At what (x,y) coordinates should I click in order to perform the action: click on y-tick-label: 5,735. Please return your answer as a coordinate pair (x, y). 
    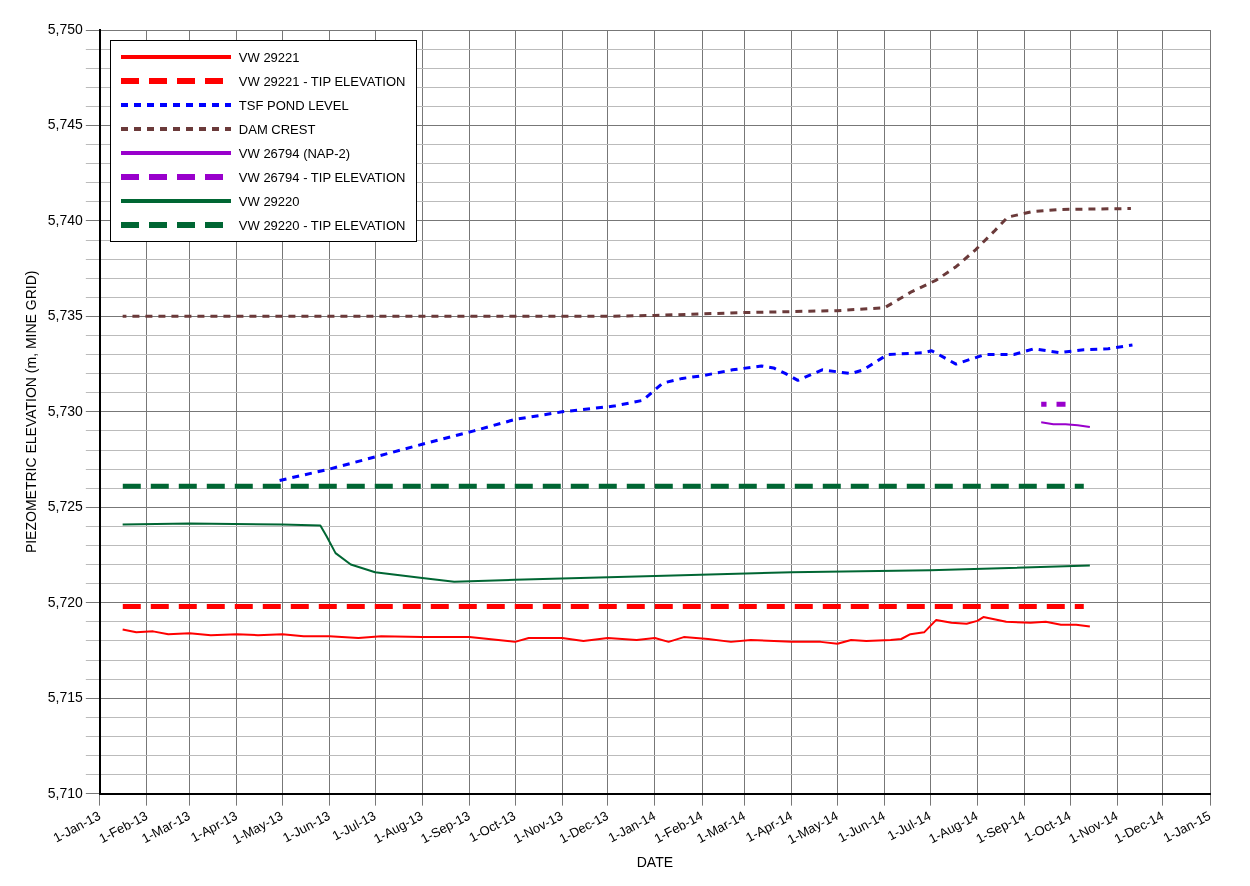
    Looking at the image, I should click on (65, 315).